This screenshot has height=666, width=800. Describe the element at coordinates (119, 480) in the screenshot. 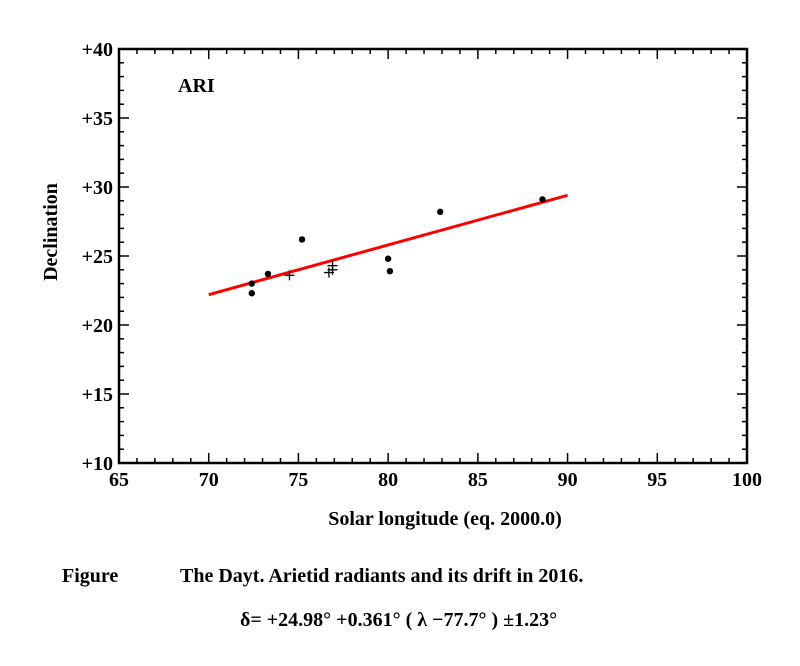

I see `x-tick-label: 65` at that location.